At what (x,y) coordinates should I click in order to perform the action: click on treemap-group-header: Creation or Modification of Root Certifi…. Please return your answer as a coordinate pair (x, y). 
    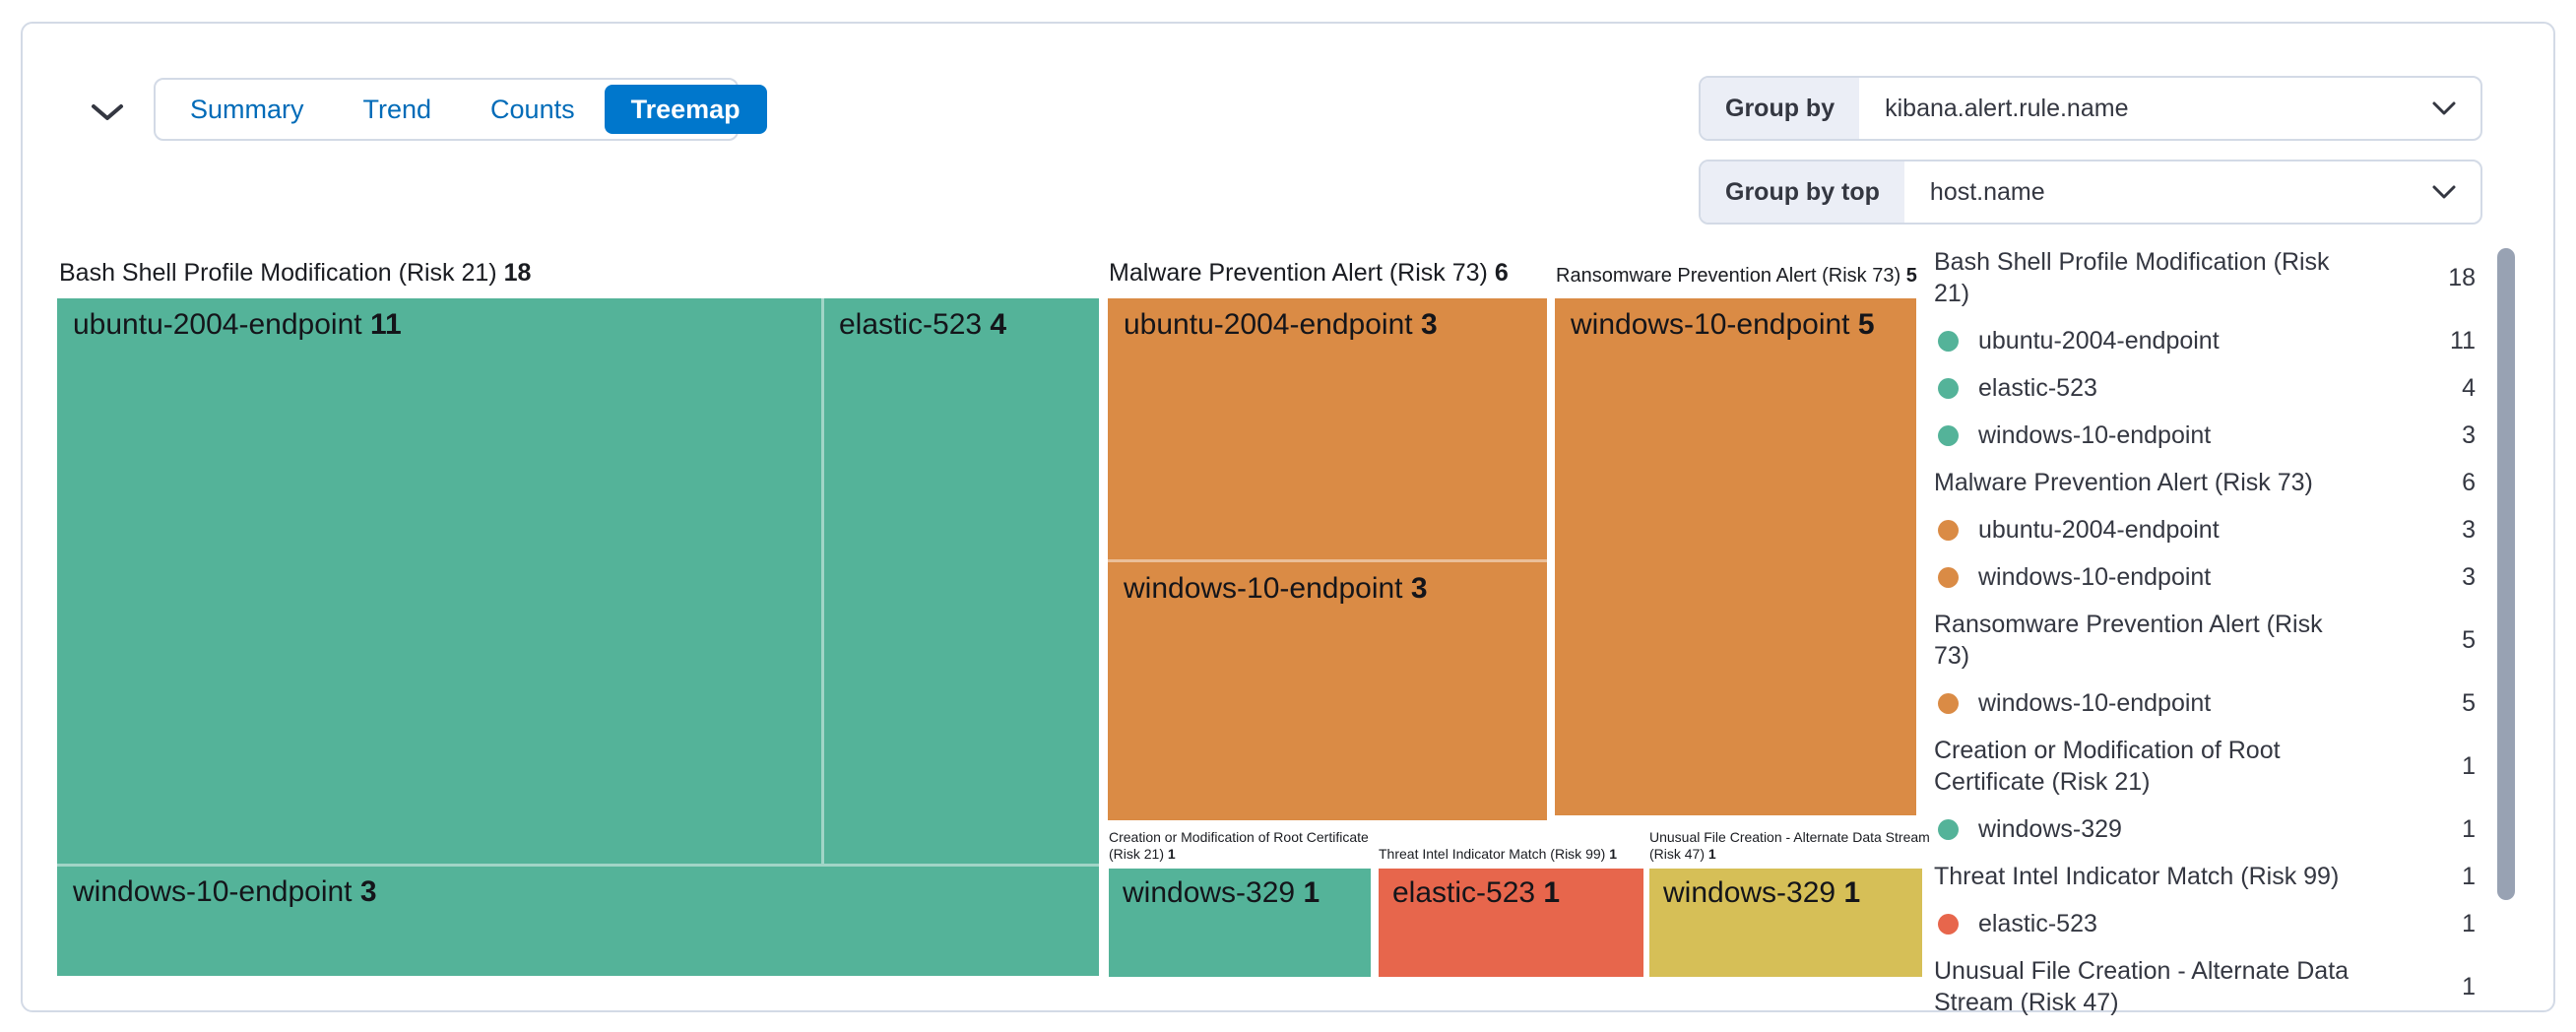
    Looking at the image, I should click on (1239, 845).